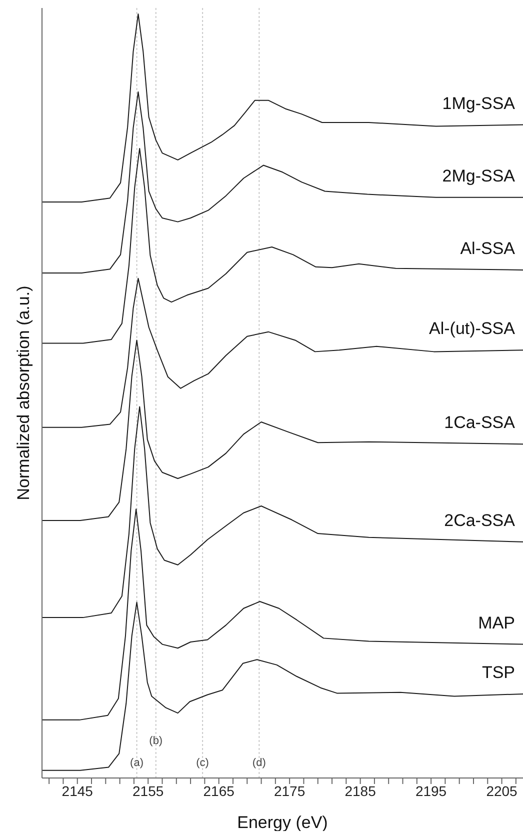  Describe the element at coordinates (479, 176) in the screenshot. I see `series-label: 2Mg-SSA` at that location.